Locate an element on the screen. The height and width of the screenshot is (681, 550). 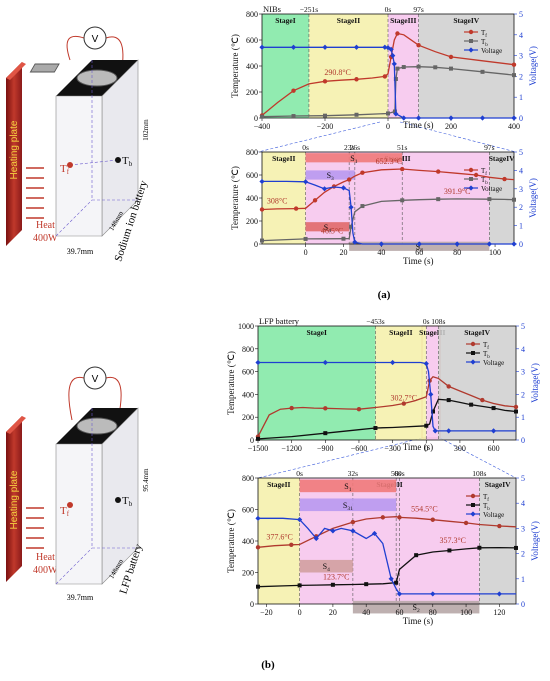
stage-label: StageIII is located at coordinates (403, 20).